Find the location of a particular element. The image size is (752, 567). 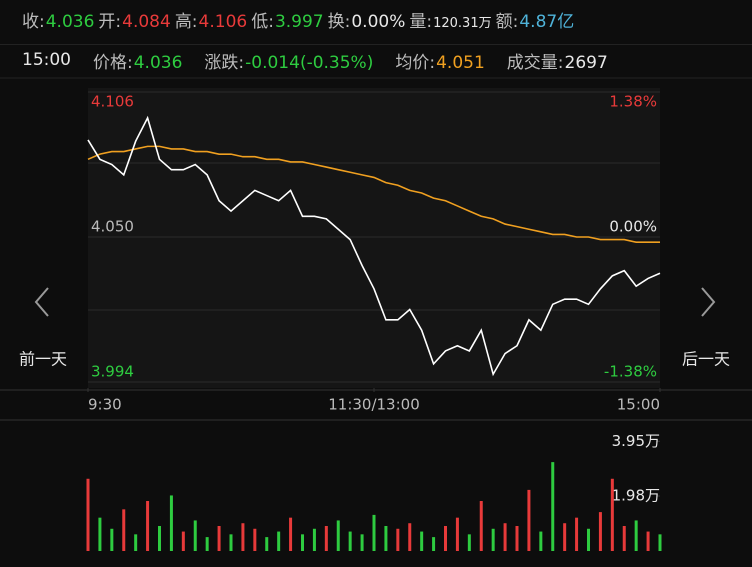

quote-value: 4.87亿 is located at coordinates (547, 21).